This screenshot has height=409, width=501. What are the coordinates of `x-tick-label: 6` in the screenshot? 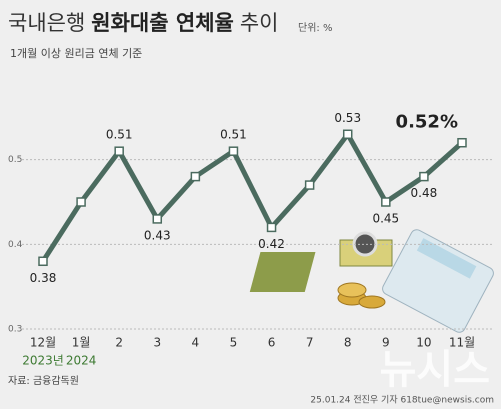 It's located at (272, 343).